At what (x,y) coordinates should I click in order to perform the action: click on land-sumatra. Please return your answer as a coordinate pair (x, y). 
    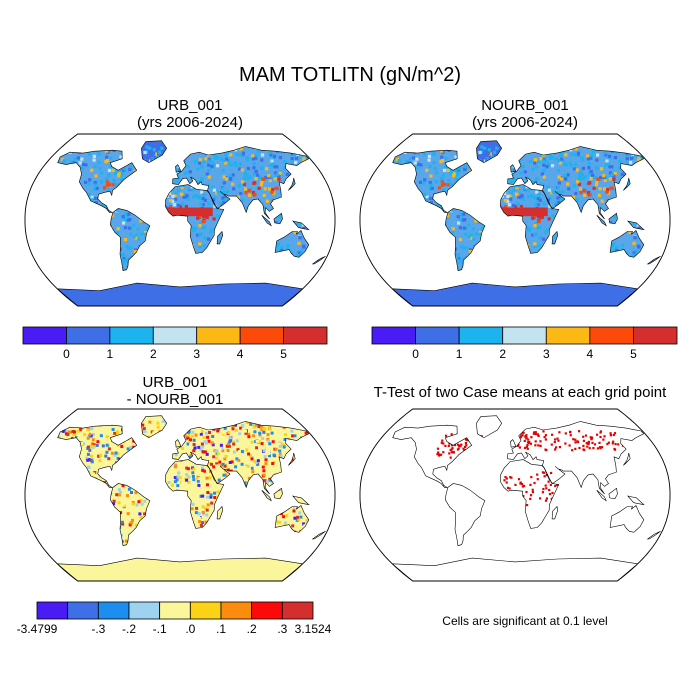
    Looking at the image, I should click on (601, 495).